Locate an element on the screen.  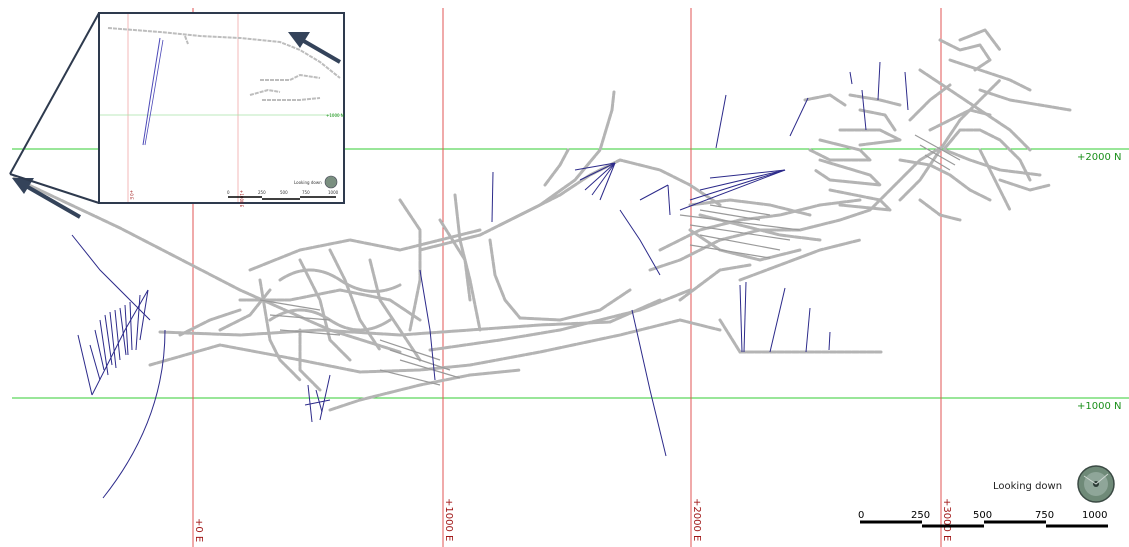
view-direction-label: Looking down is located at coordinates (1027, 486).